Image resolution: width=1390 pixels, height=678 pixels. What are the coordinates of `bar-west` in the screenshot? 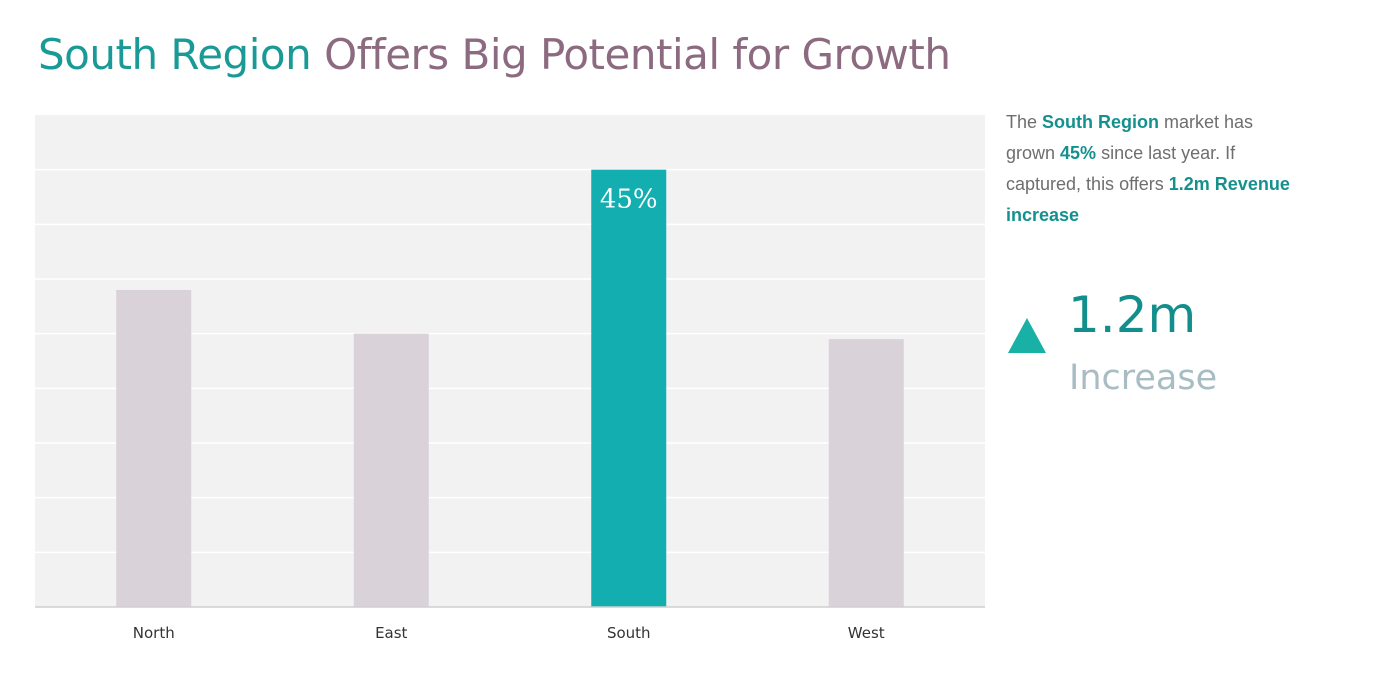 It's located at (866, 473).